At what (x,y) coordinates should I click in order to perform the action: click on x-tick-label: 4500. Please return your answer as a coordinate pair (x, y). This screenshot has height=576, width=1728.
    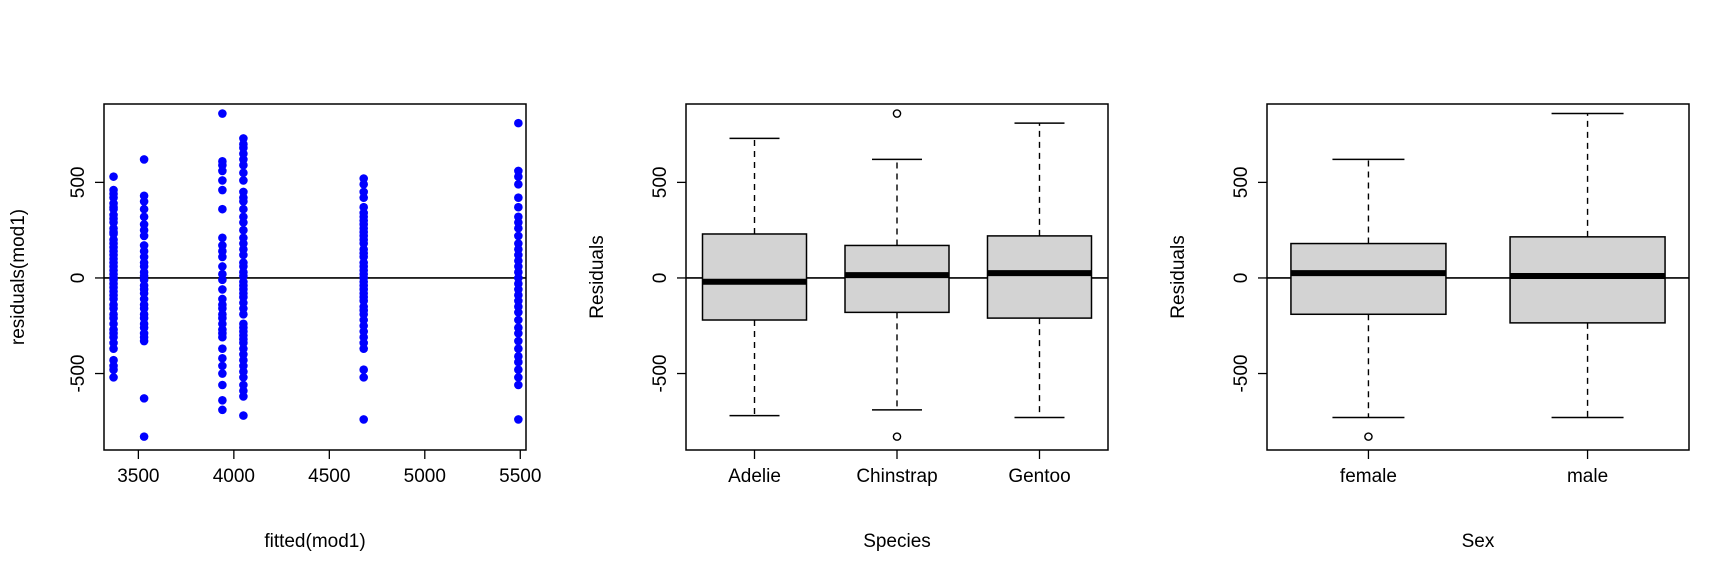
    Looking at the image, I should click on (329, 476).